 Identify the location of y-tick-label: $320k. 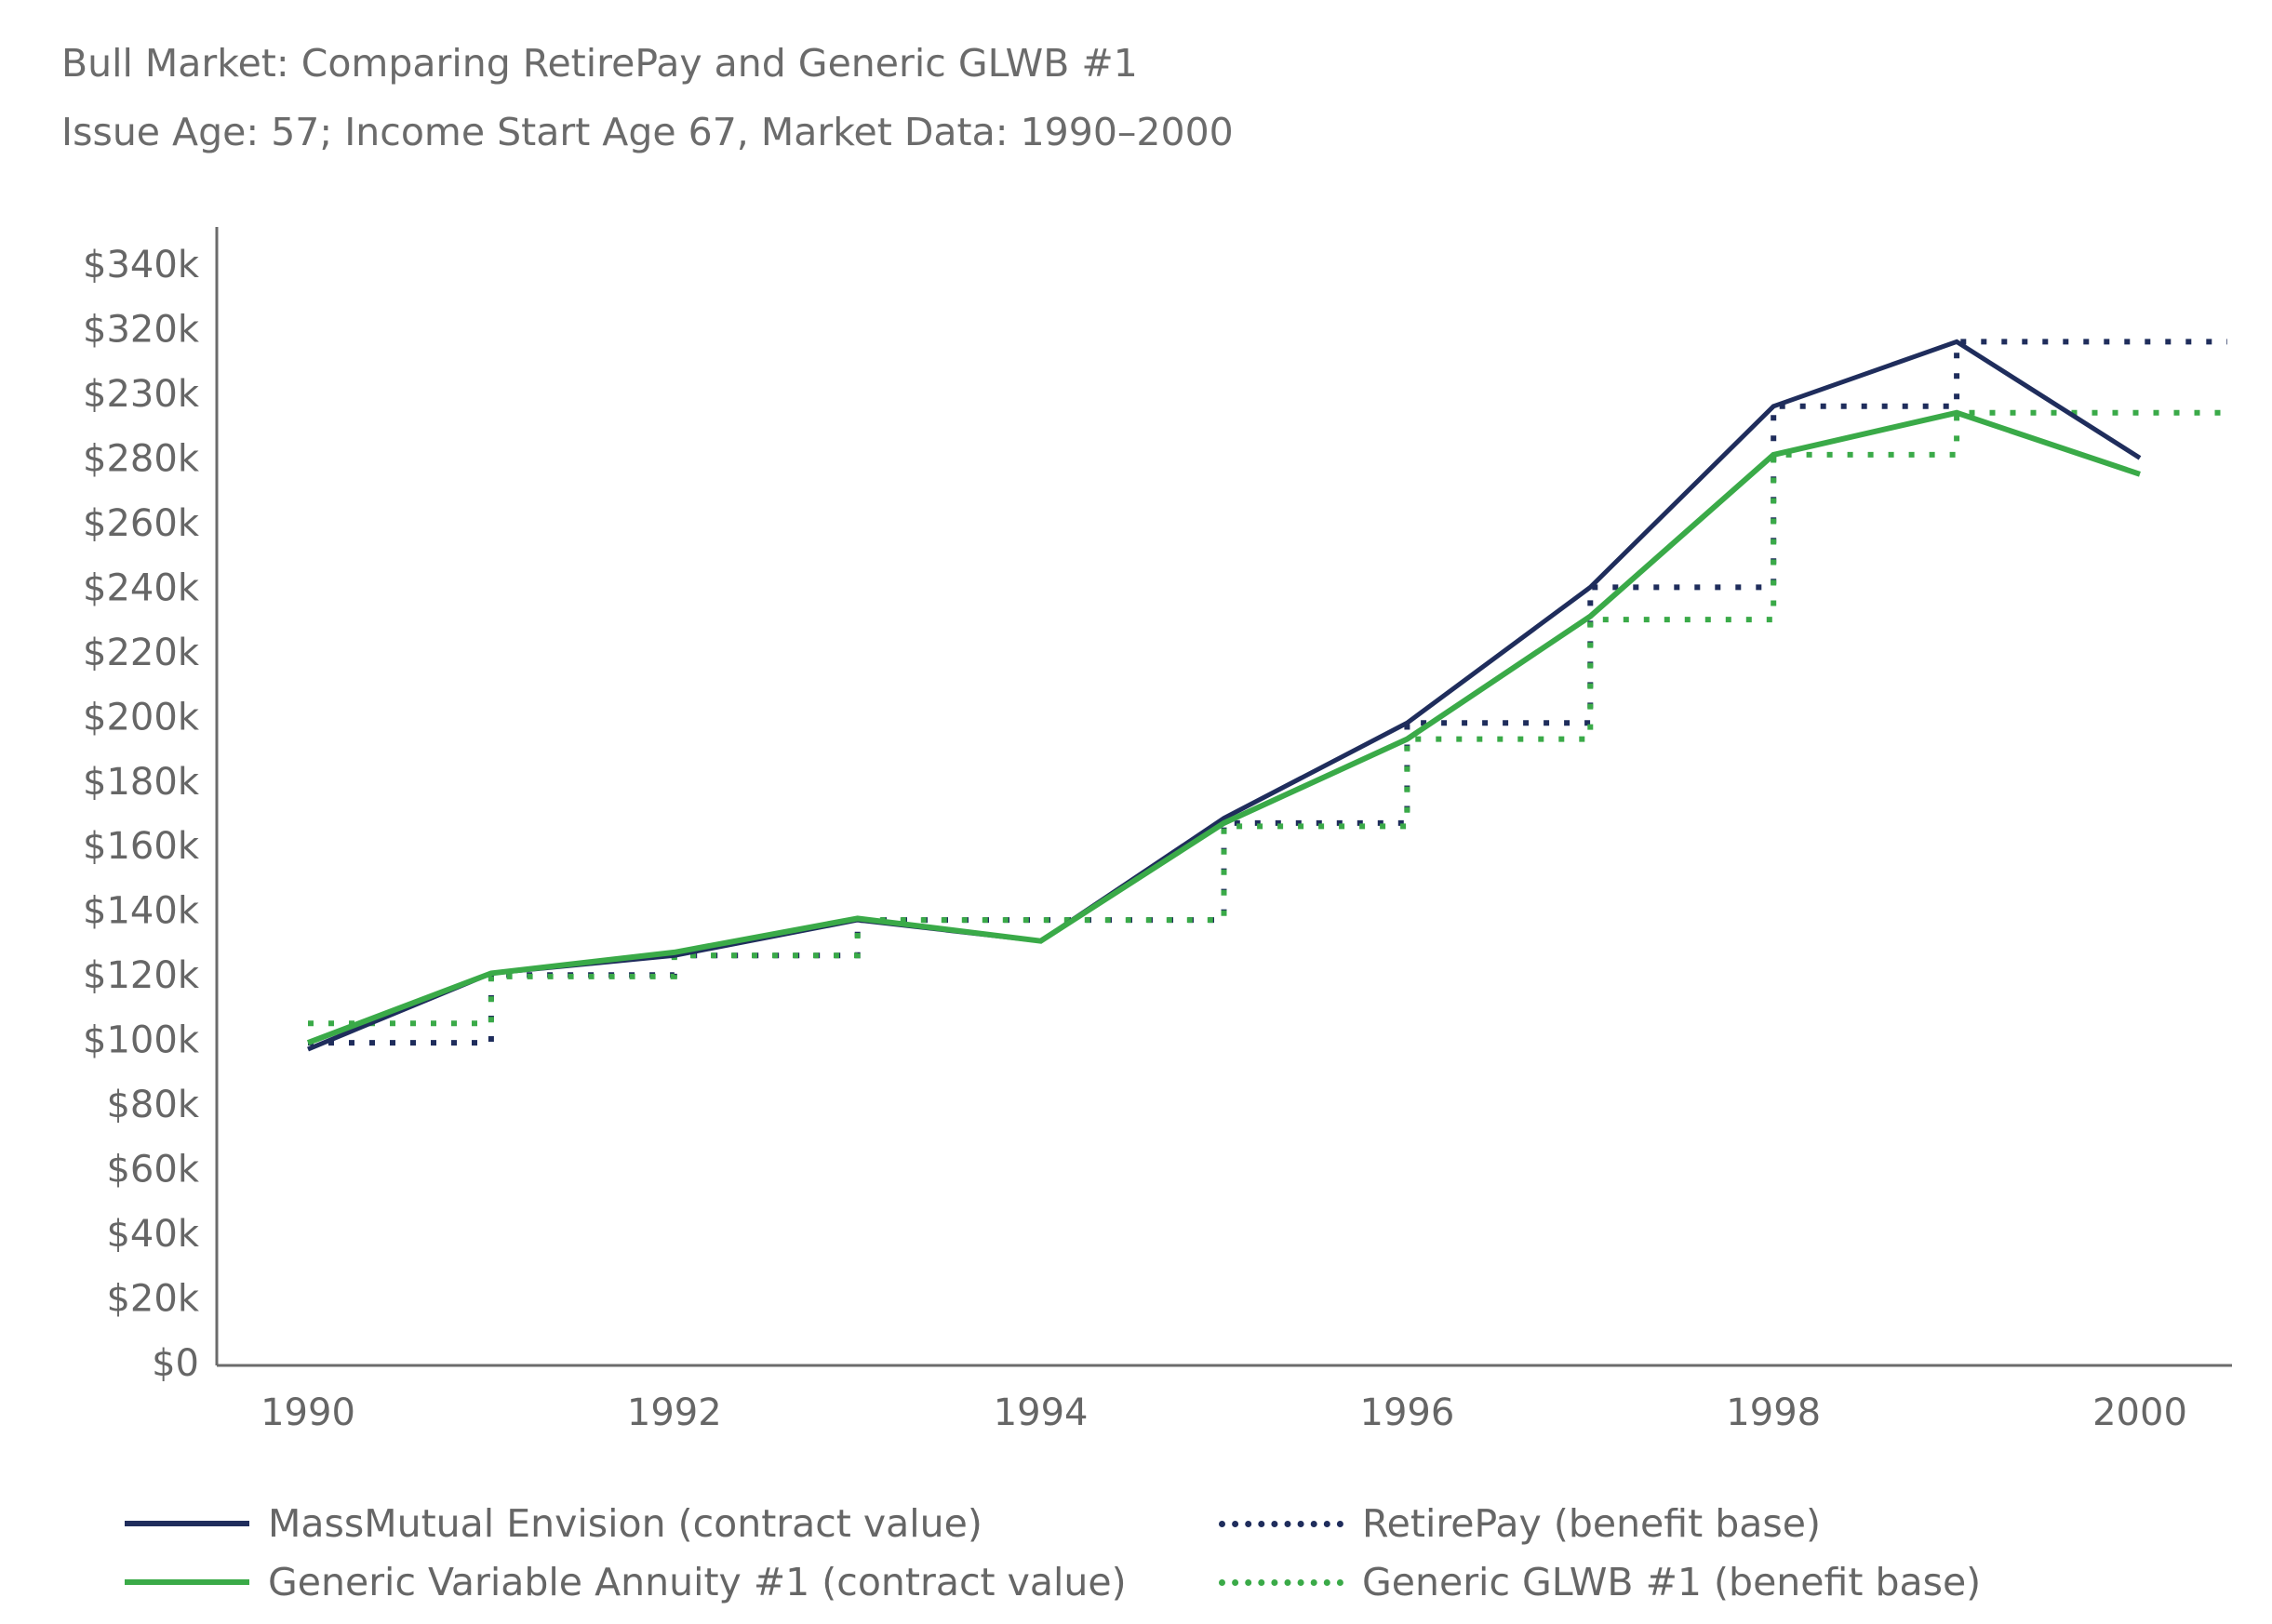
(141, 329).